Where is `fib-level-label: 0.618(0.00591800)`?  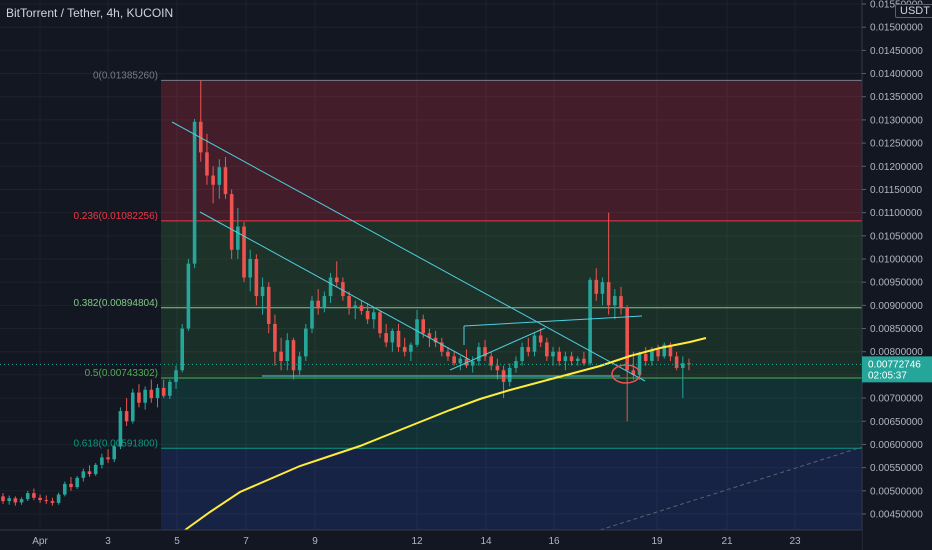 fib-level-label: 0.618(0.00591800) is located at coordinates (115, 443).